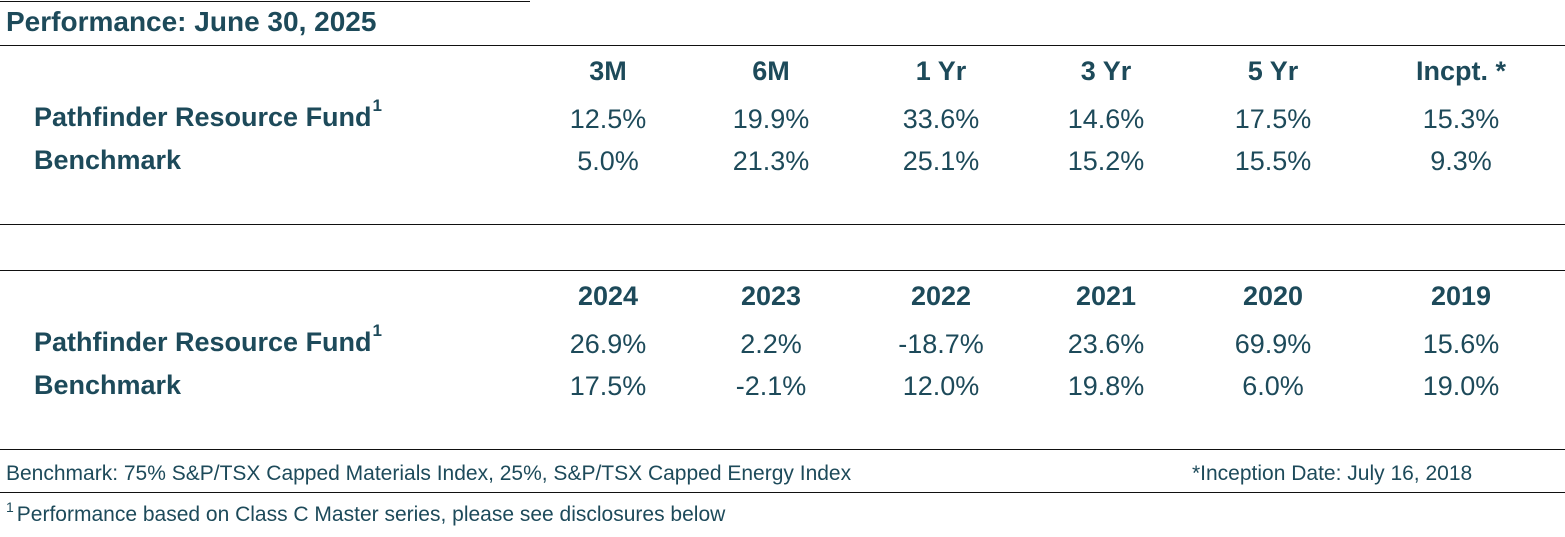 This screenshot has height=537, width=1565. Describe the element at coordinates (1273, 344) in the screenshot. I see `table-cell: 69.9%` at that location.